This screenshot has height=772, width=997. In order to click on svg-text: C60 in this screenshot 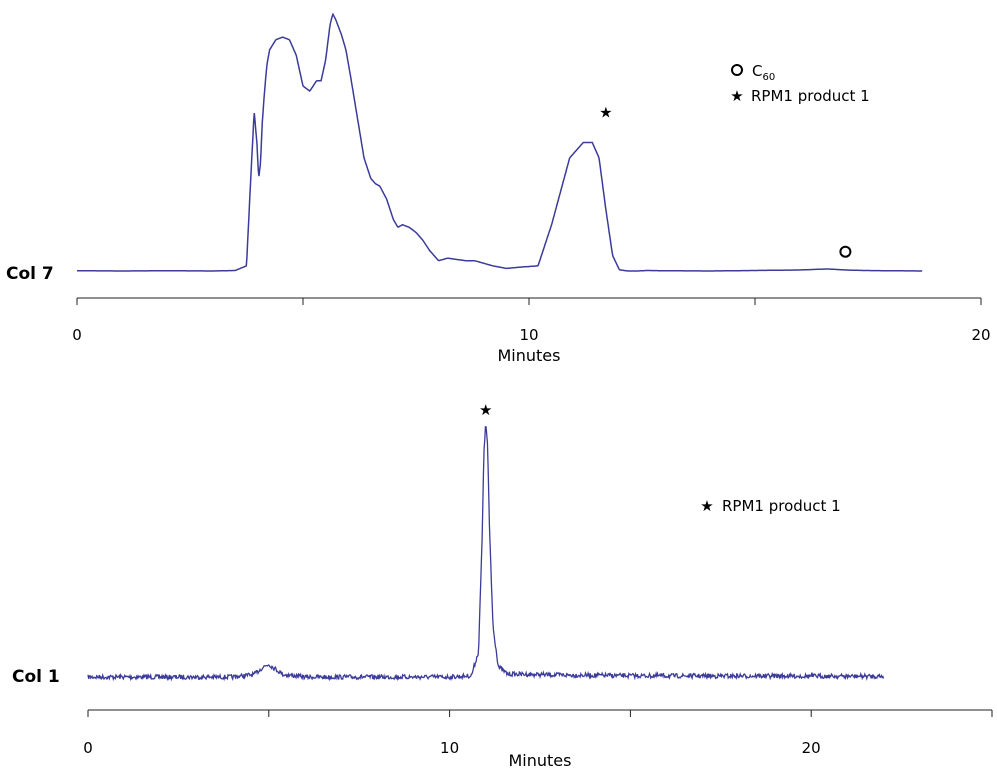, I will do `click(763, 72)`.